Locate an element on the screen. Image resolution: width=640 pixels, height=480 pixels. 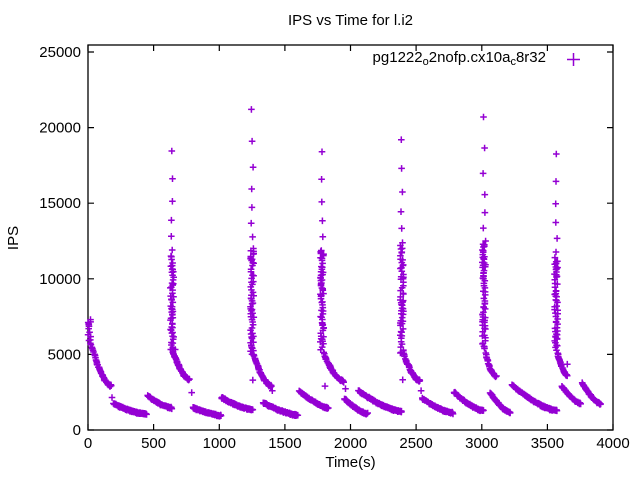
x-tick-label: 1000 is located at coordinates (219, 443).